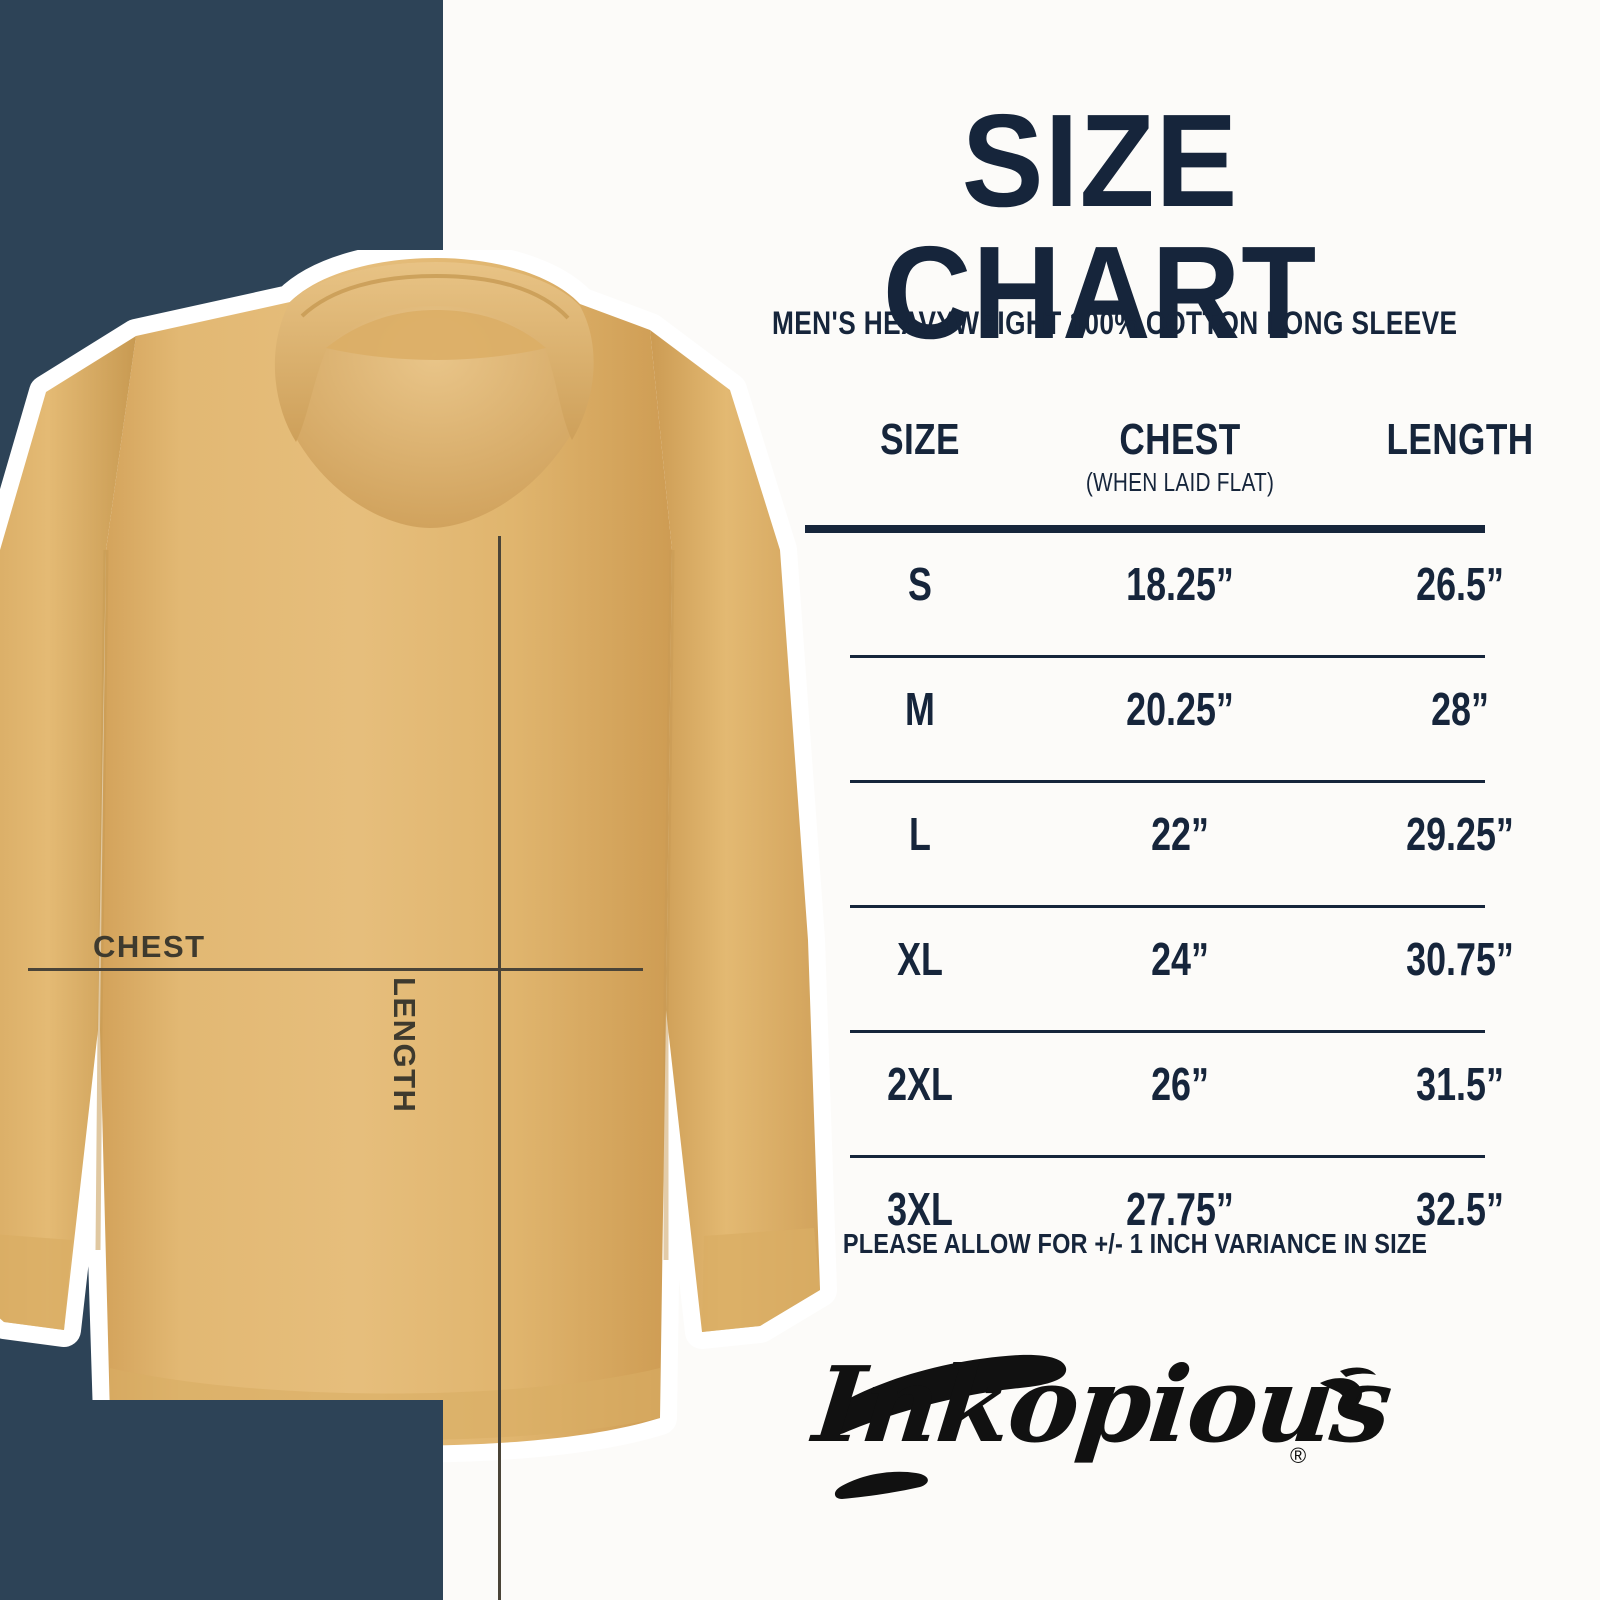 The height and width of the screenshot is (1600, 1600). What do you see at coordinates (1100, 226) in the screenshot?
I see `page-title: SIZE CHART` at bounding box center [1100, 226].